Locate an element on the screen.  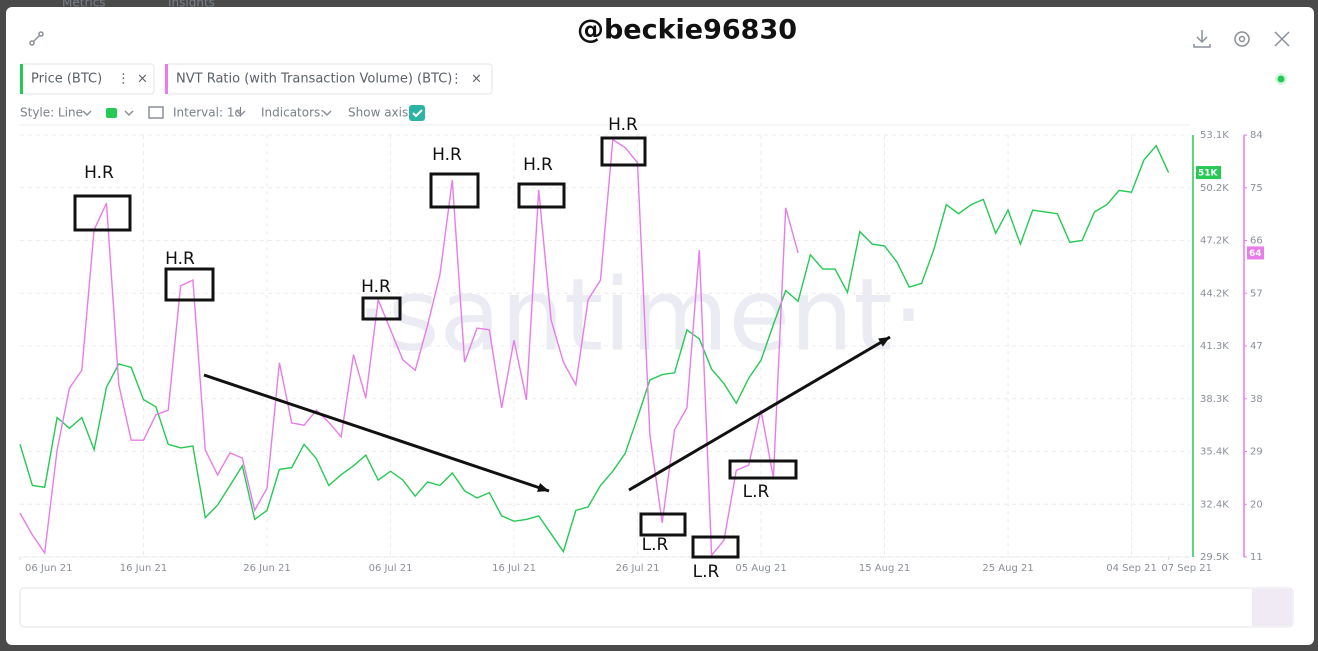
close-icon is located at coordinates (1282, 39).